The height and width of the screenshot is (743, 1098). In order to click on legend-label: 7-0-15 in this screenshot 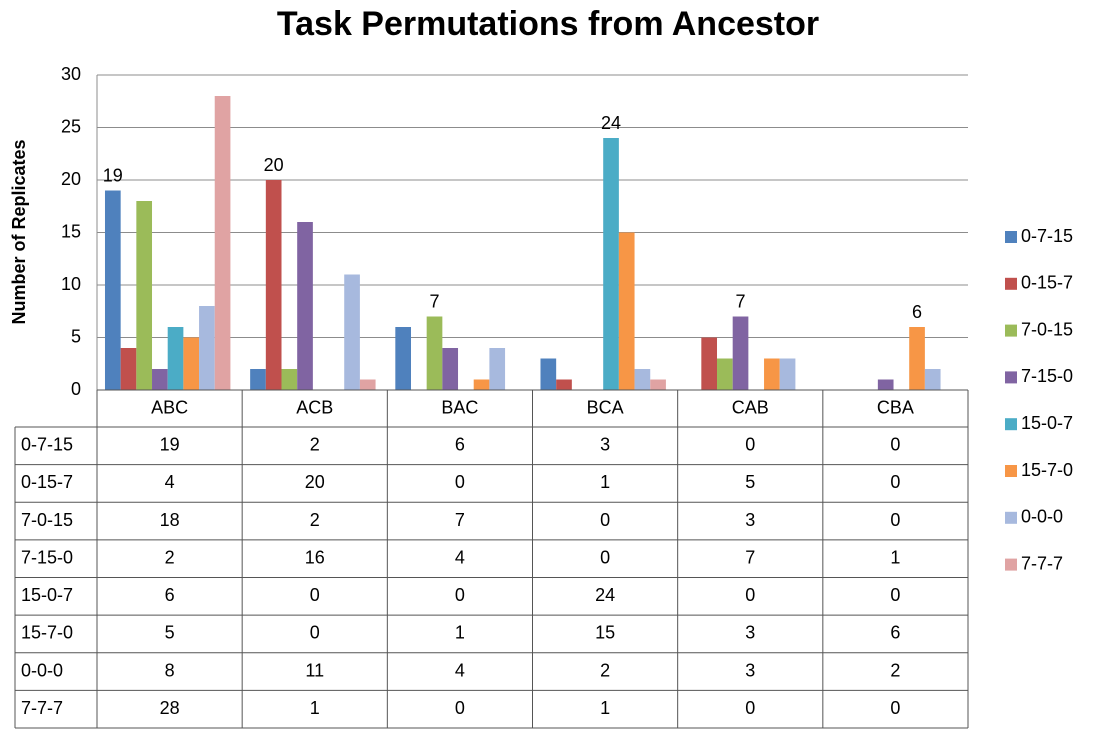, I will do `click(1047, 329)`.